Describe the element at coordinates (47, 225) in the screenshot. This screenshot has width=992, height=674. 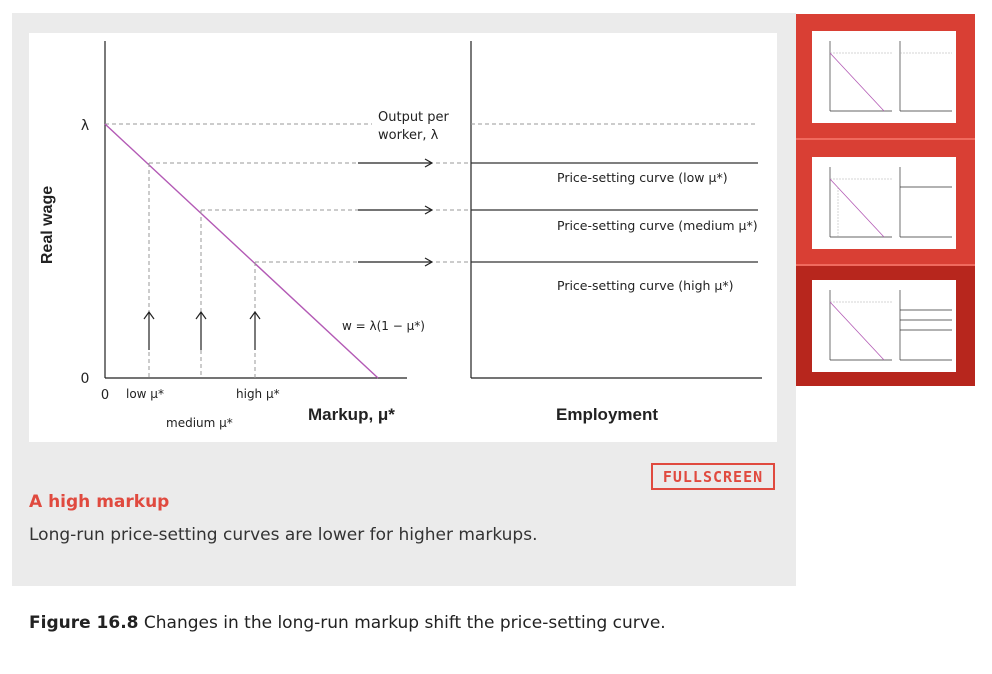
I see `y-axis-title: Real wage` at that location.